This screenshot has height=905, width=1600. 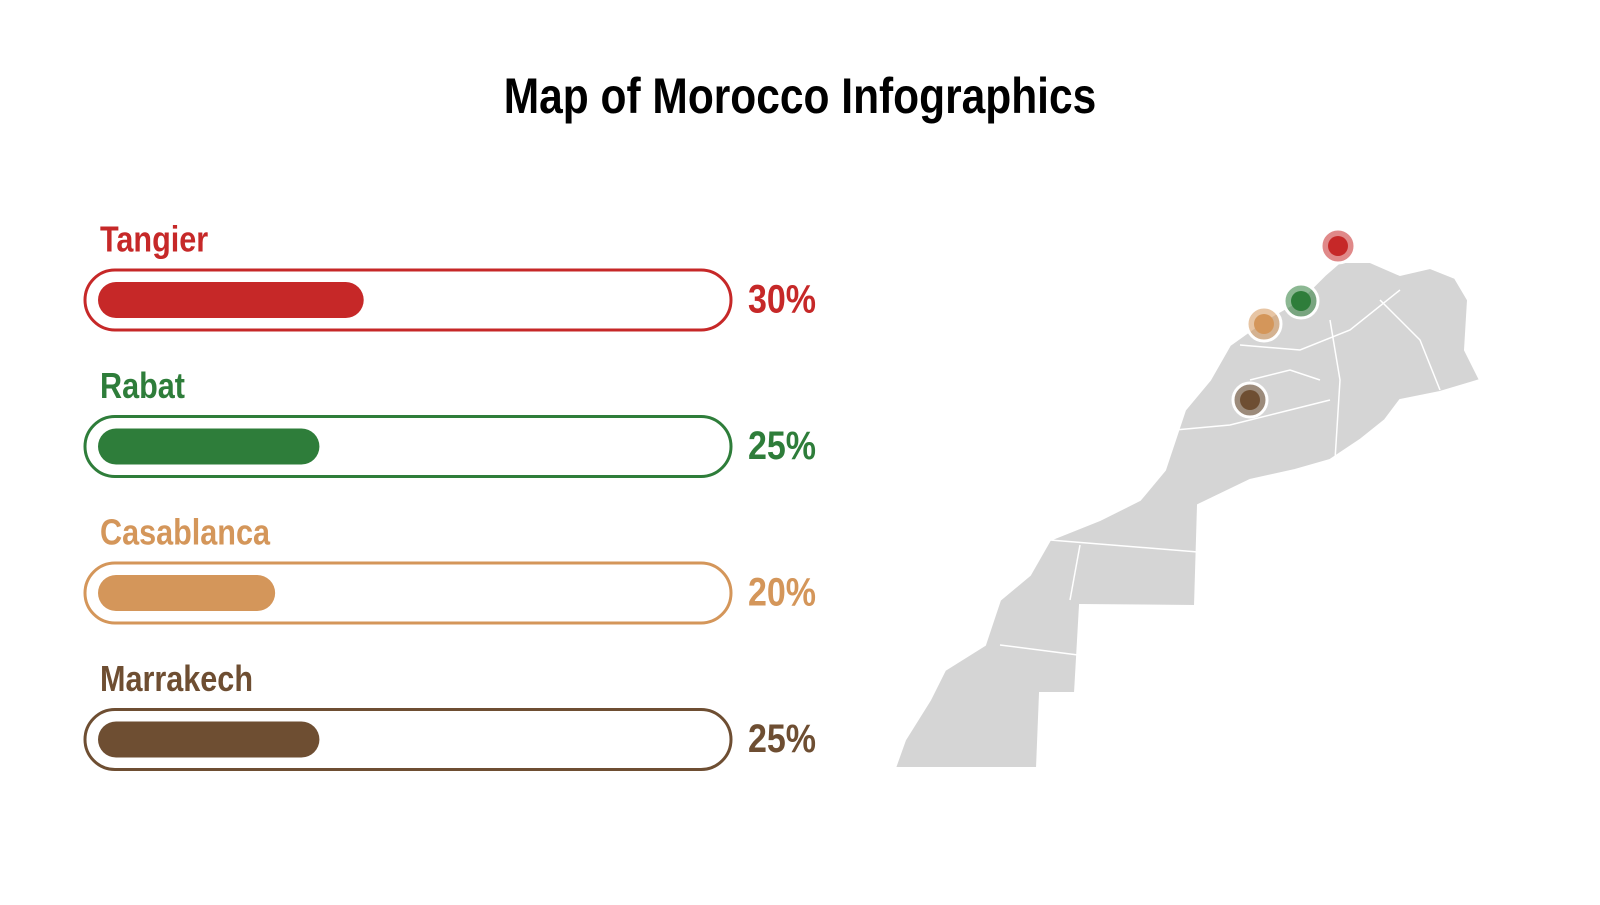 I want to click on city-pins, so click(x=1294, y=323).